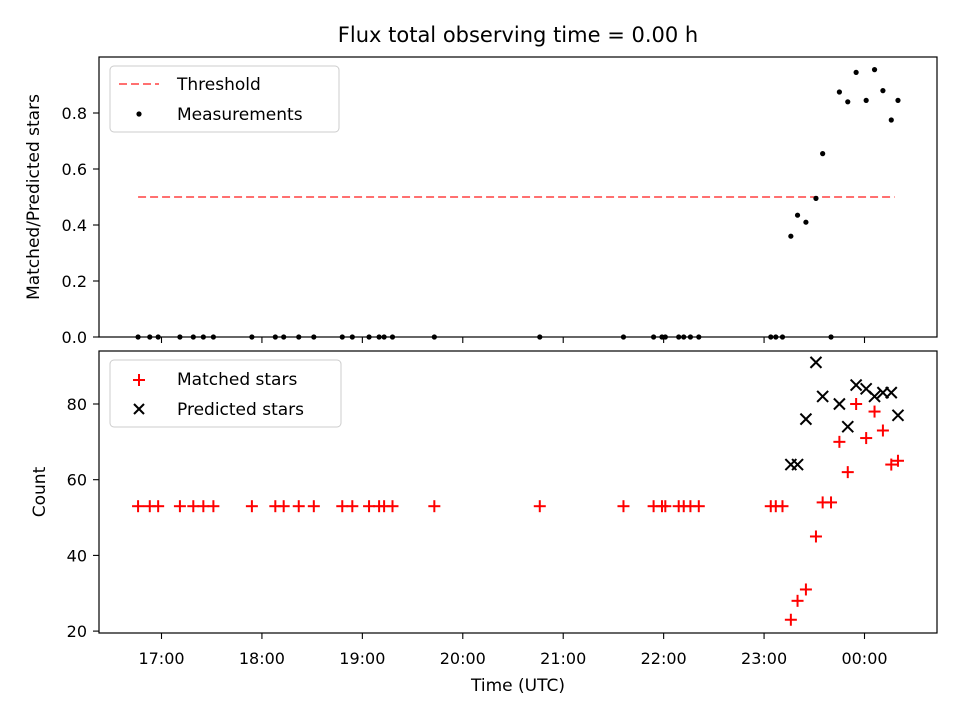  I want to click on legend-measurements-label: Measurements, so click(240, 115).